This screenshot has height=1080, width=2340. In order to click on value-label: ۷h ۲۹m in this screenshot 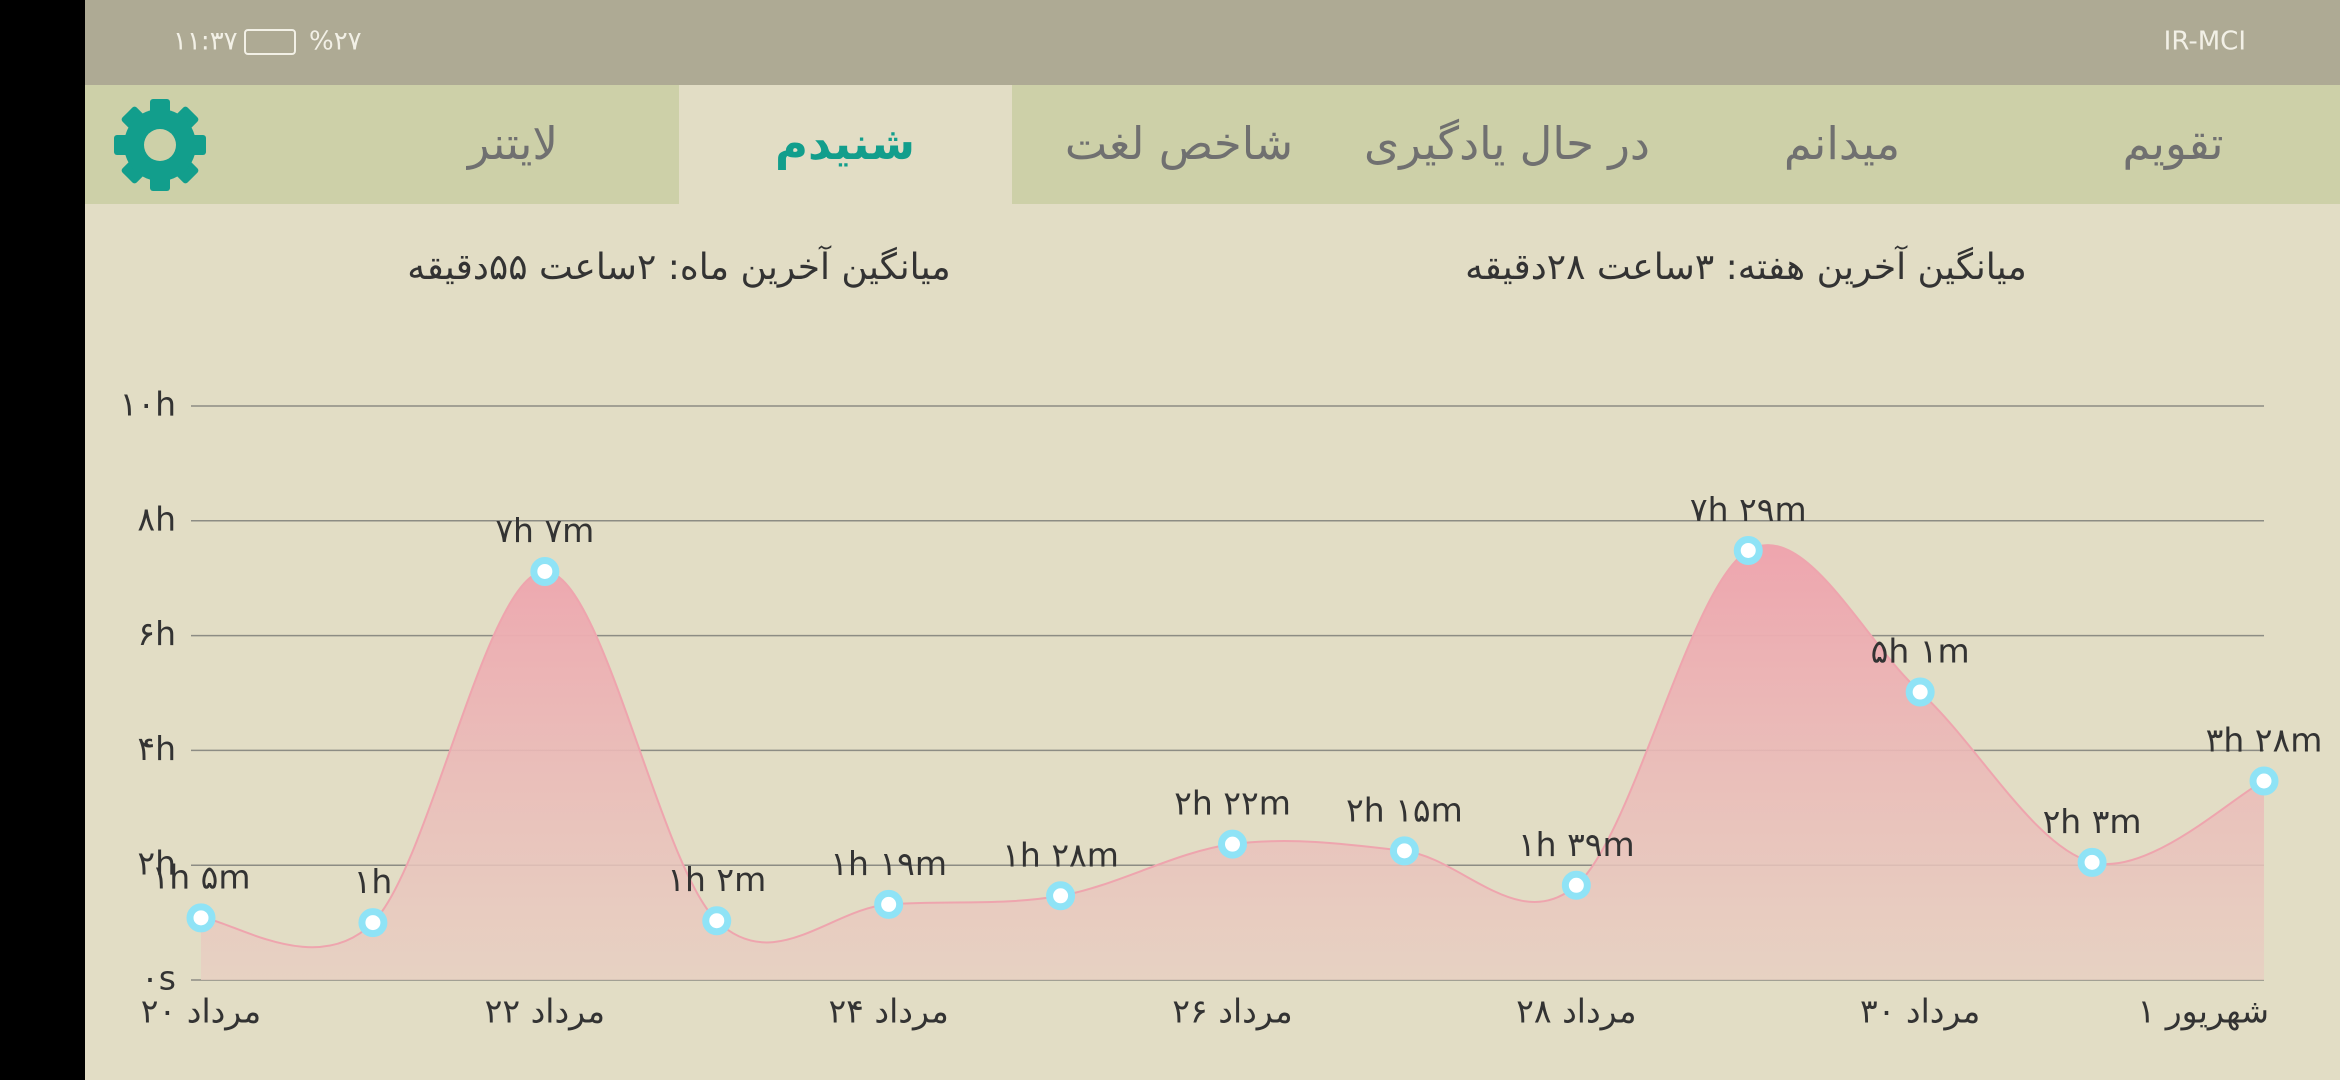, I will do `click(1748, 509)`.